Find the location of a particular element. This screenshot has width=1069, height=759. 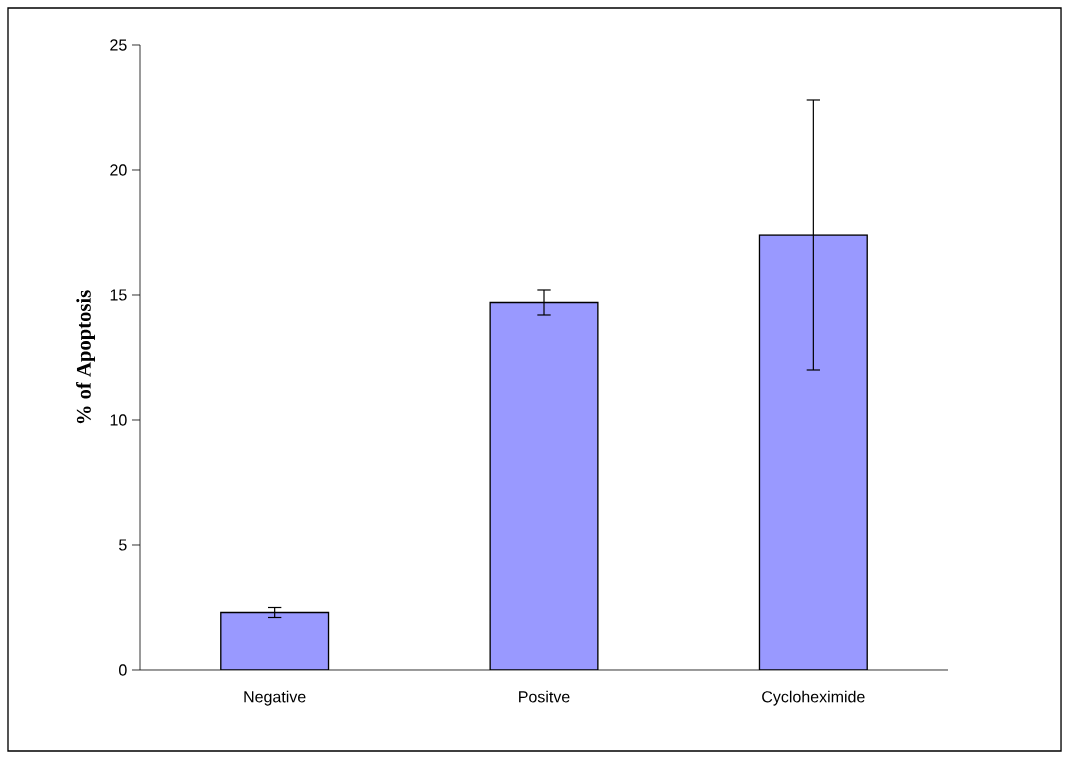

y-tick-label: 5 is located at coordinates (123, 545).